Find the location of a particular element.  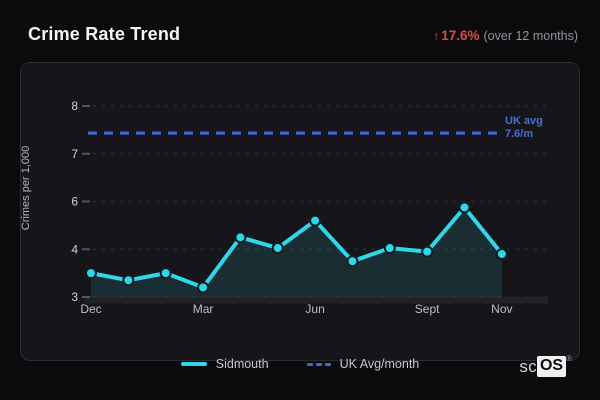

trend-percent: 17.6% is located at coordinates (460, 35).